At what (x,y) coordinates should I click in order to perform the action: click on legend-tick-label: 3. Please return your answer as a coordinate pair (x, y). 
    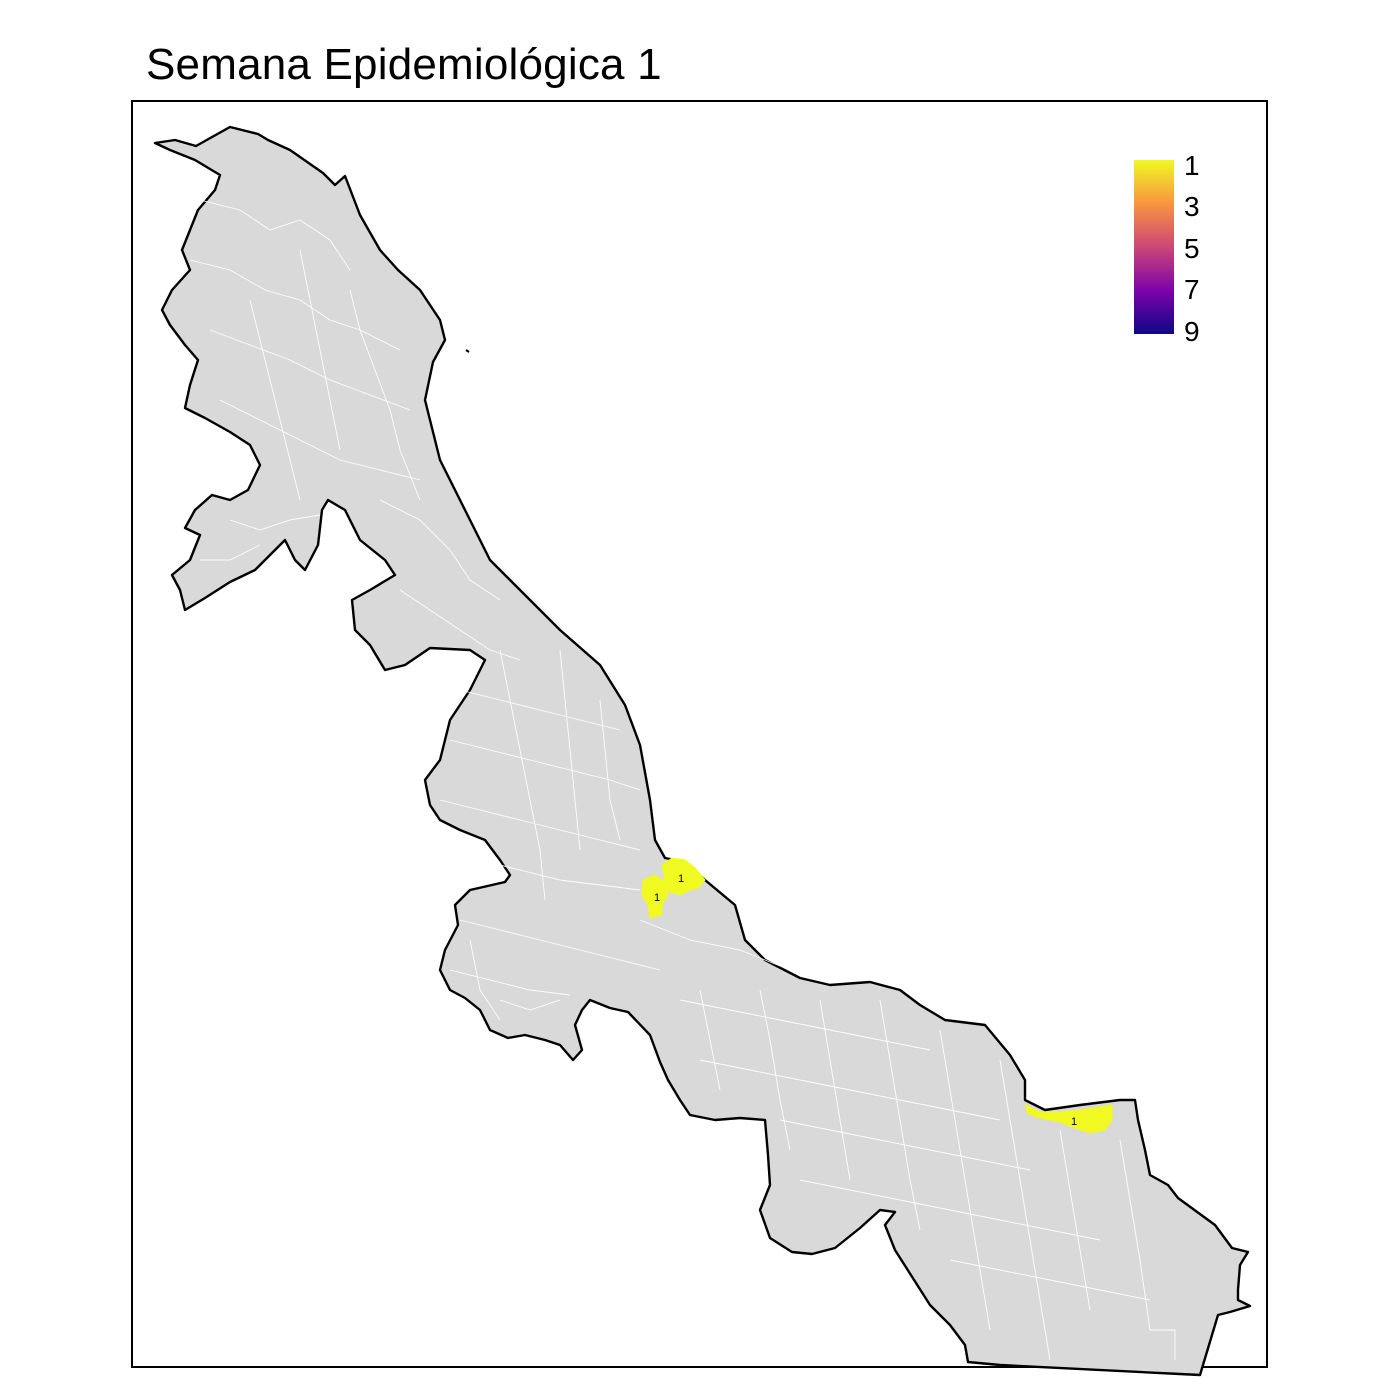
    Looking at the image, I should click on (1192, 206).